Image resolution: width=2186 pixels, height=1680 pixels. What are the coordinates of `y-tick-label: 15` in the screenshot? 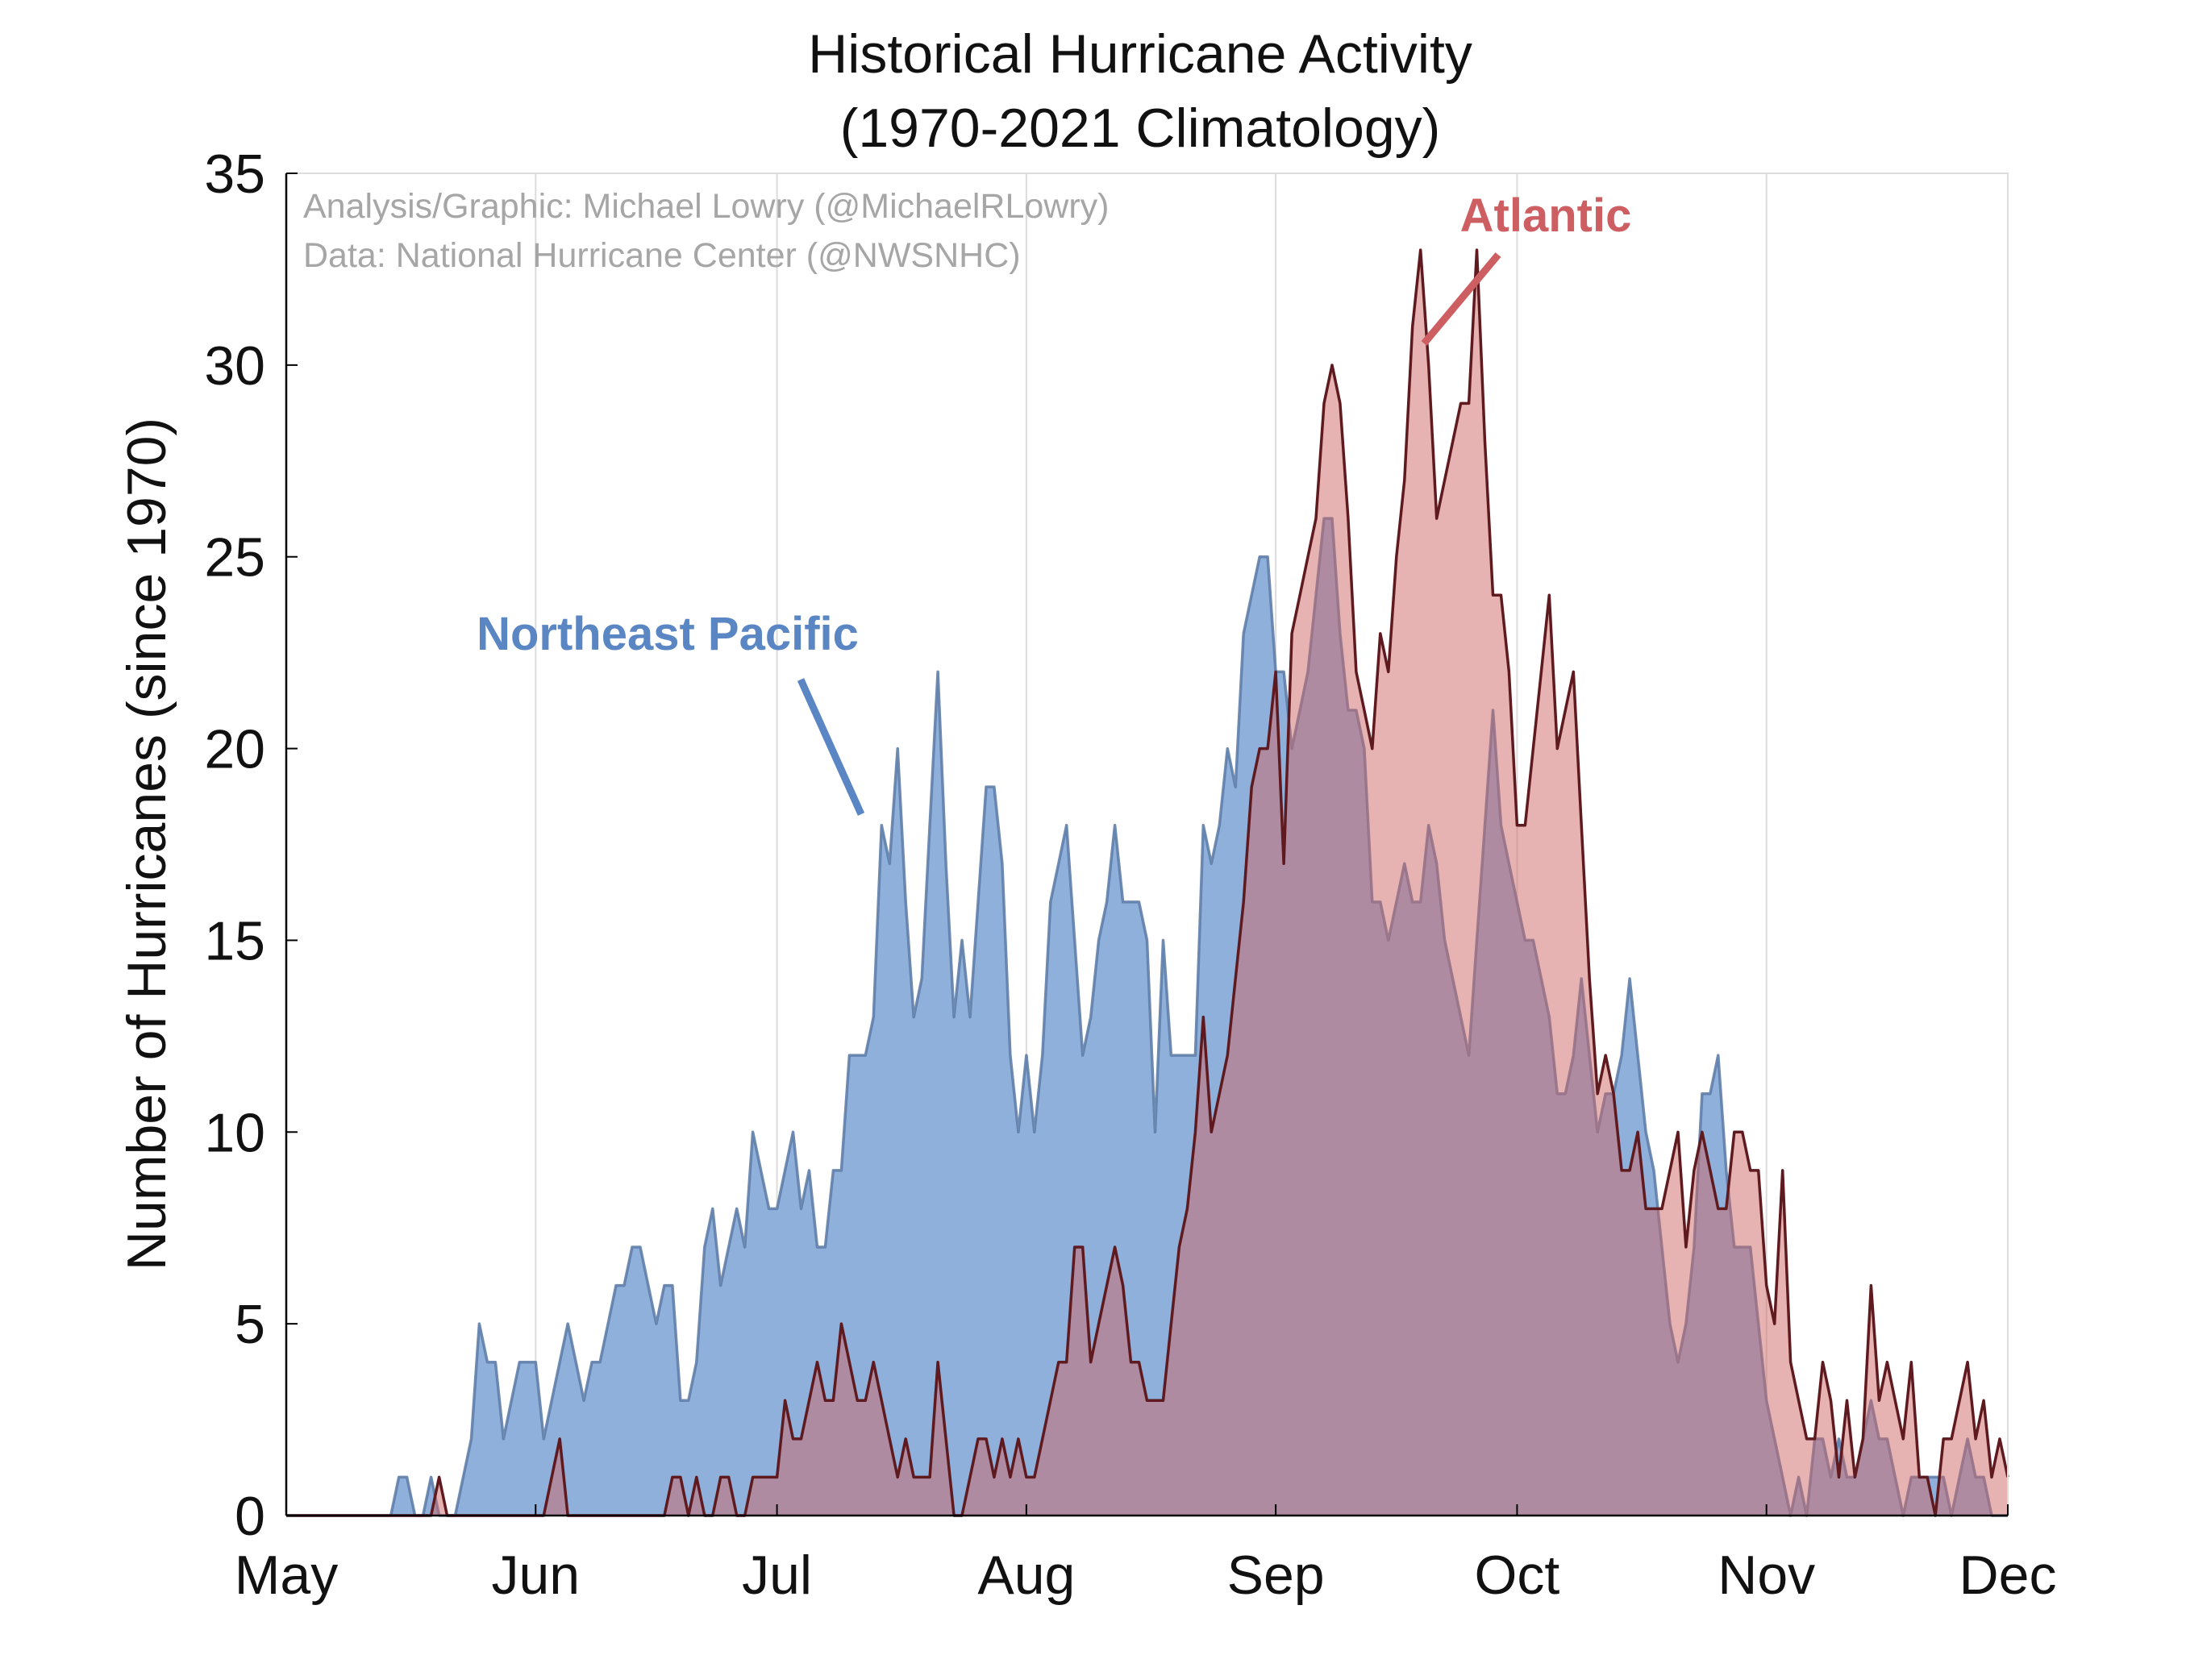 It's located at (234, 940).